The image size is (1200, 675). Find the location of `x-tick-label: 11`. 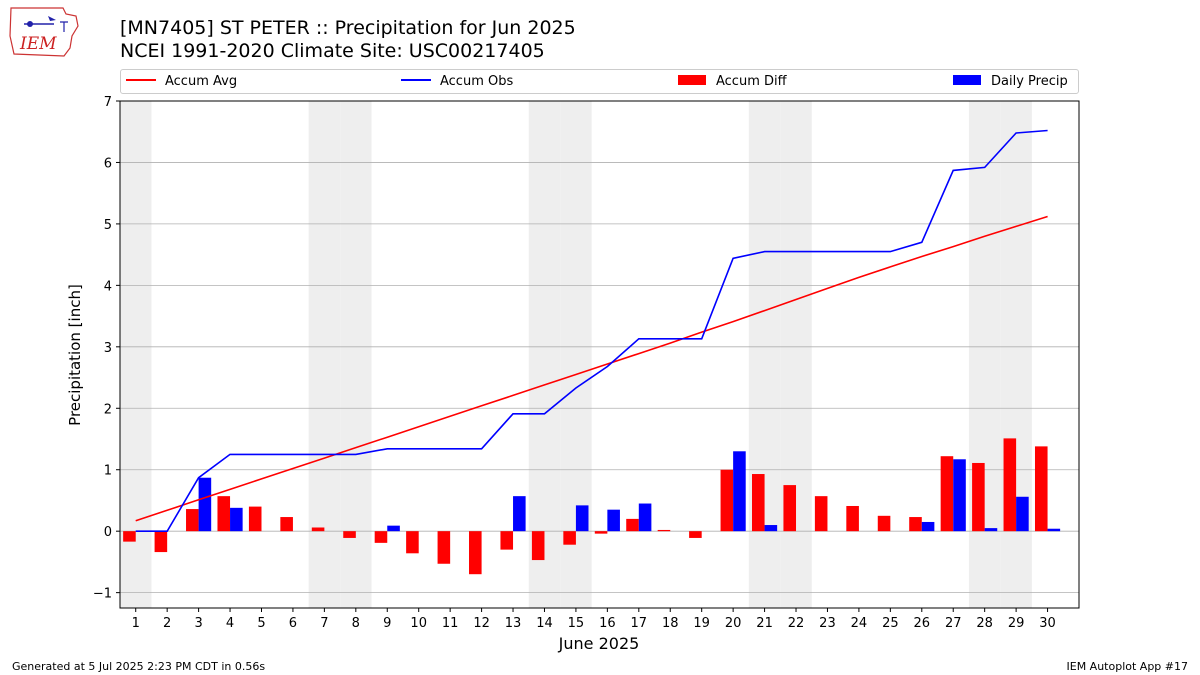

x-tick-label: 11 is located at coordinates (450, 623).